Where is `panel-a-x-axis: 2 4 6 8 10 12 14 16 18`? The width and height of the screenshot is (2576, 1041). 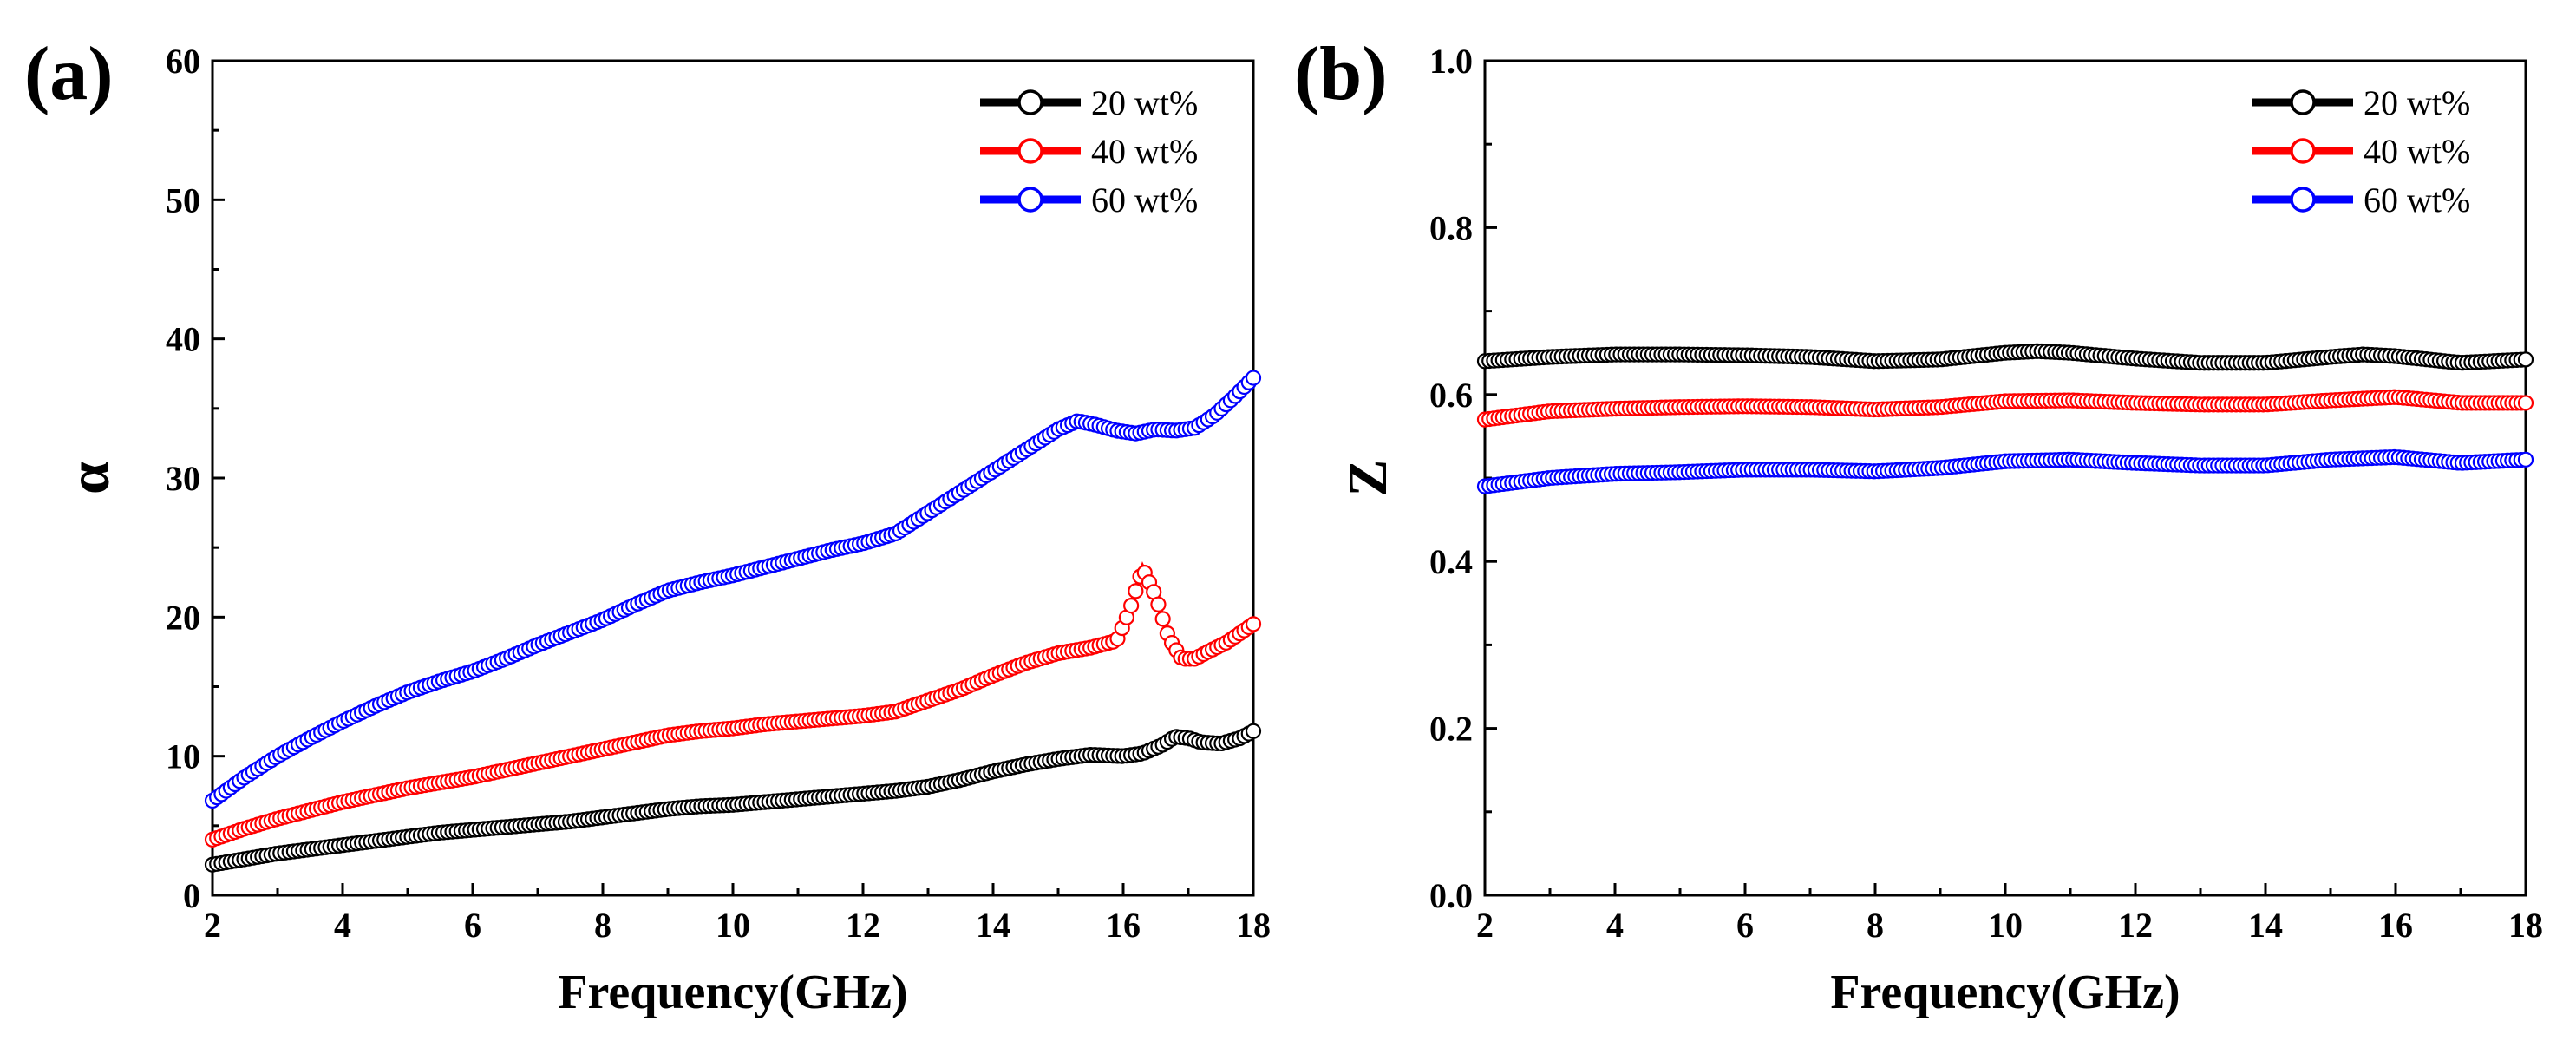
panel-a-x-axis: 2 4 6 8 10 12 14 16 18 is located at coordinates (737, 914).